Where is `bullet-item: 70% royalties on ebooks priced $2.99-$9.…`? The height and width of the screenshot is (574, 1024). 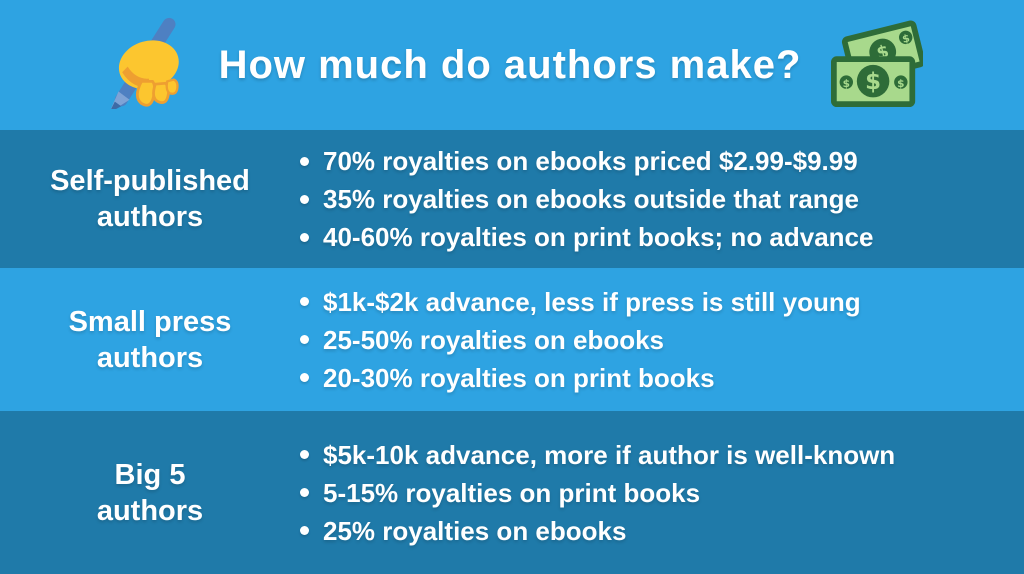 bullet-item: 70% royalties on ebooks priced $2.99-$9.… is located at coordinates (644, 161).